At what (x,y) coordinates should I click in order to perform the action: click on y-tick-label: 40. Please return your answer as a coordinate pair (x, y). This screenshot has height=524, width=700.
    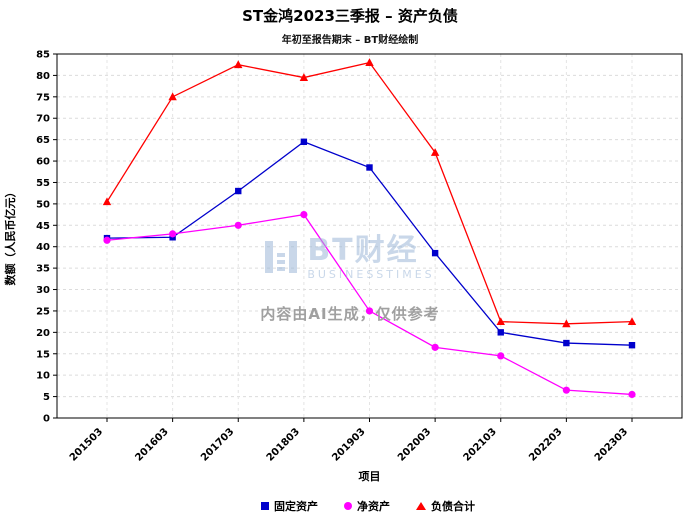
    Looking at the image, I should click on (43, 247).